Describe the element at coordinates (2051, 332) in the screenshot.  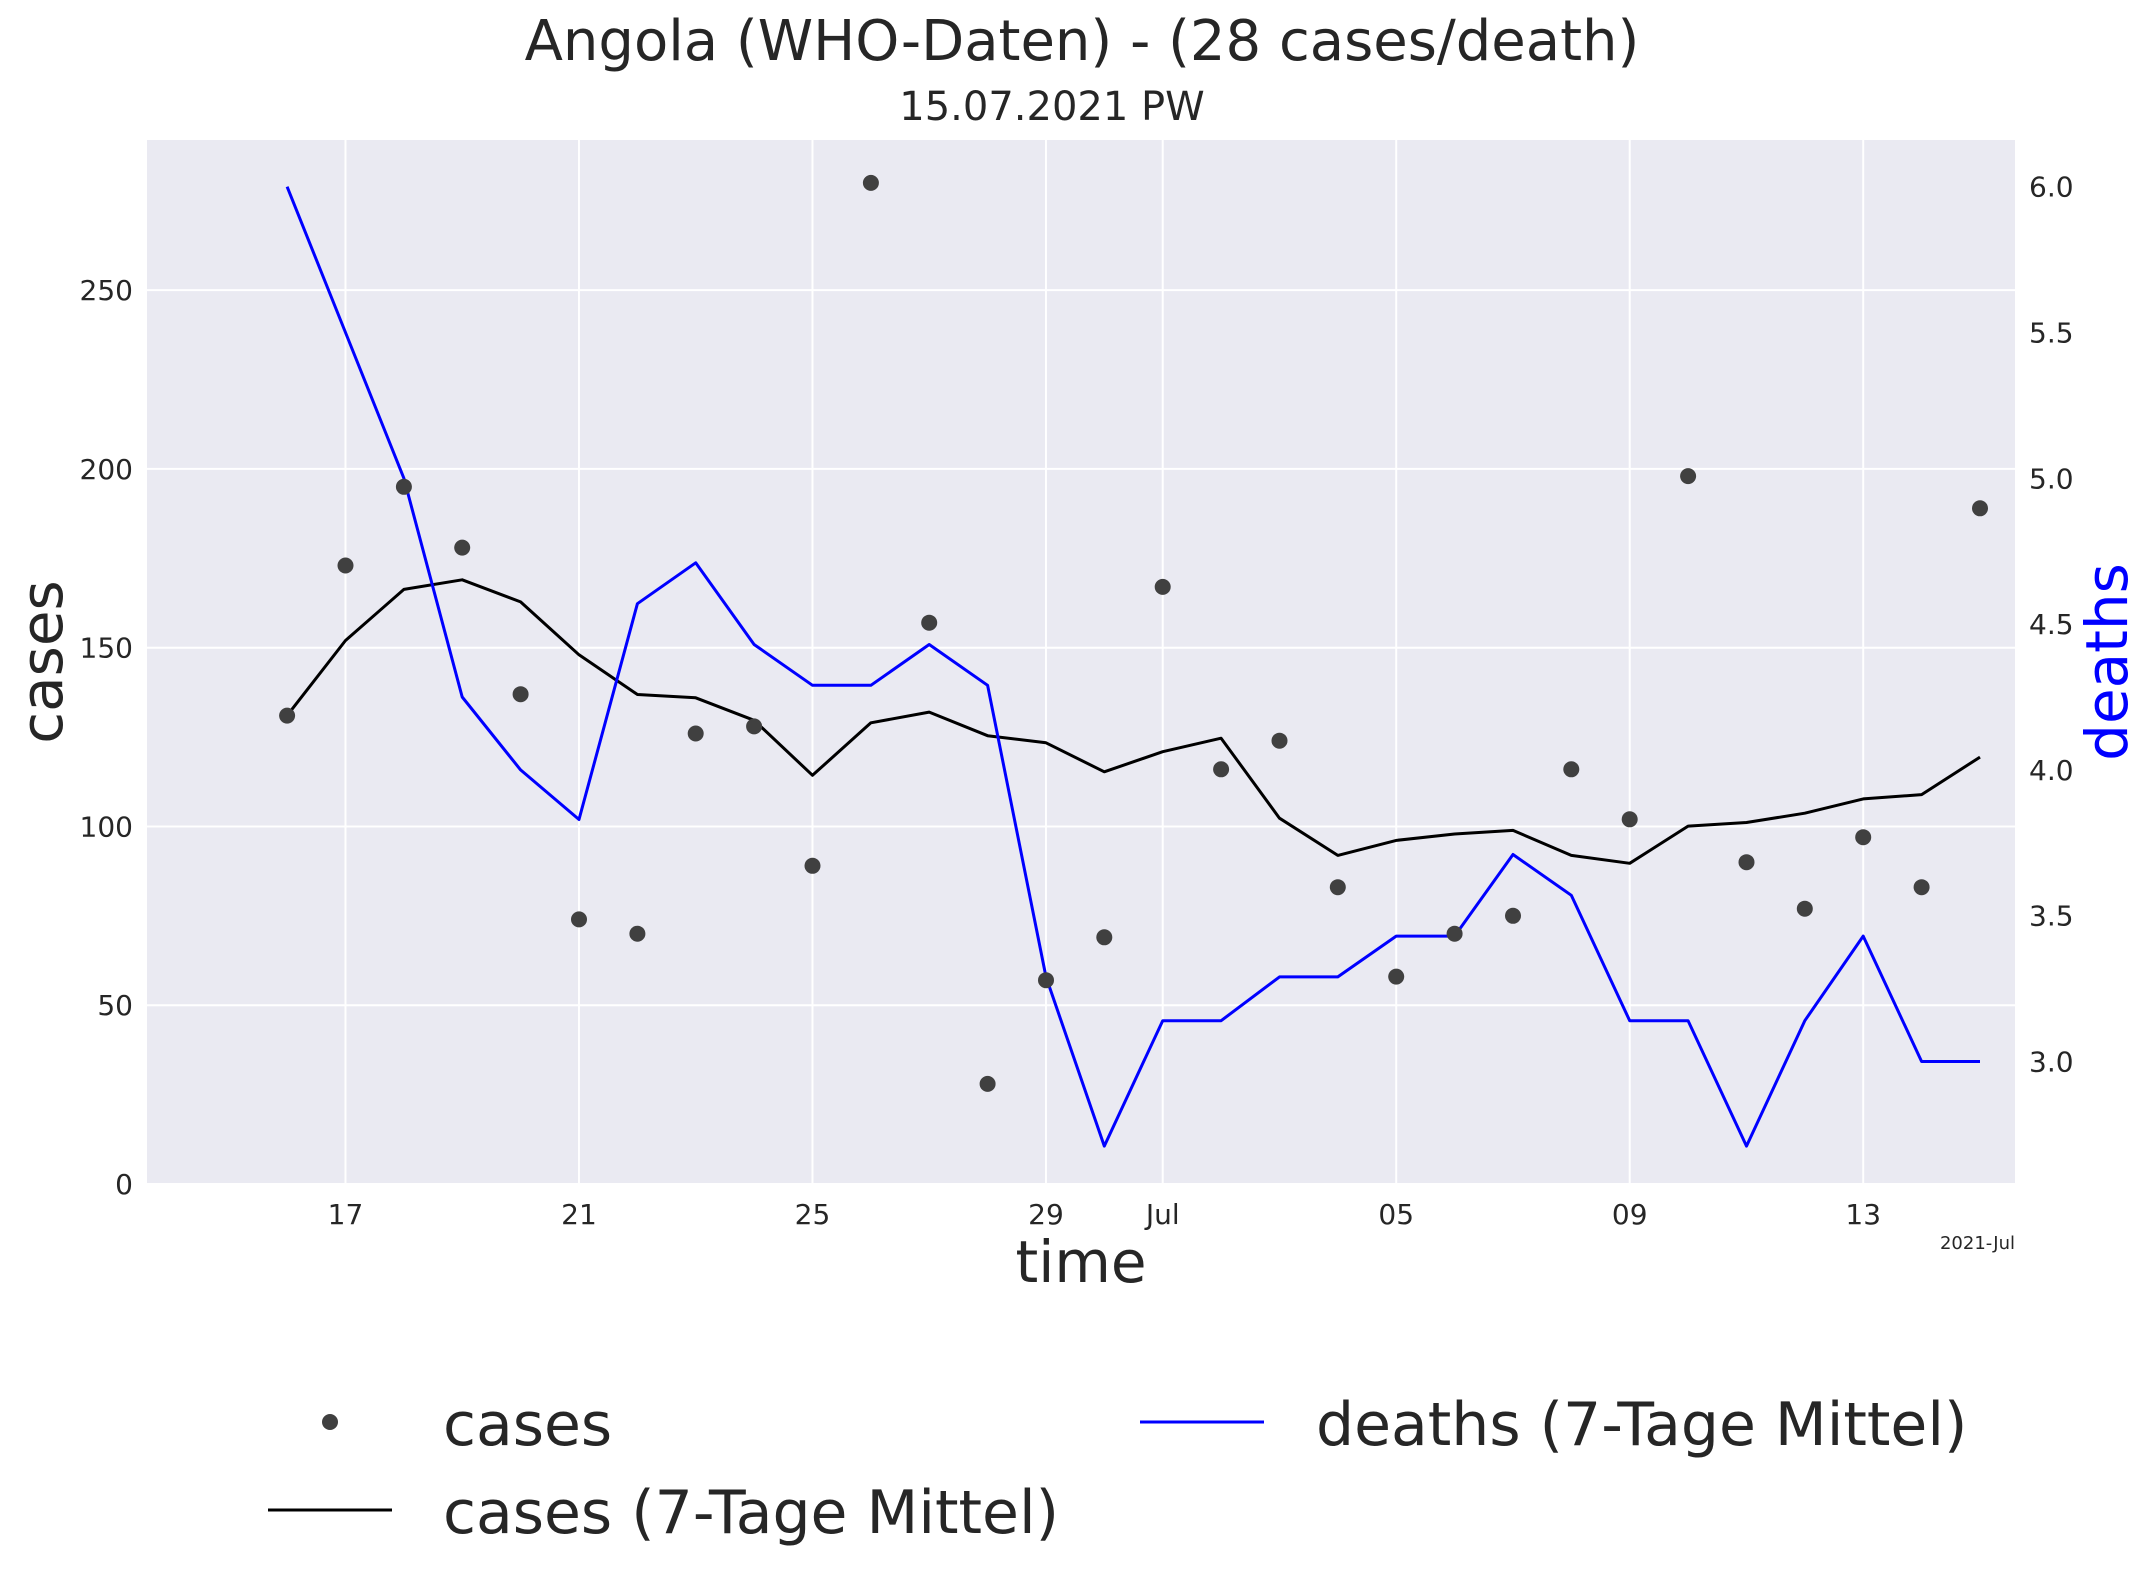
I see `y2-tick-label: 5.5` at that location.